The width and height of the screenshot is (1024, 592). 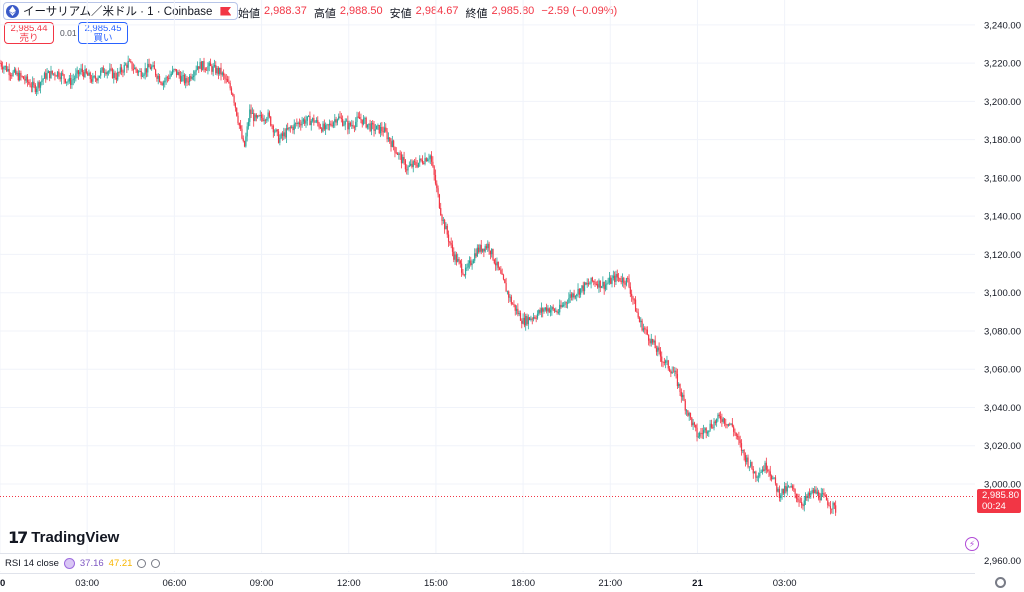 I want to click on indicator-icon, so click(x=69, y=563).